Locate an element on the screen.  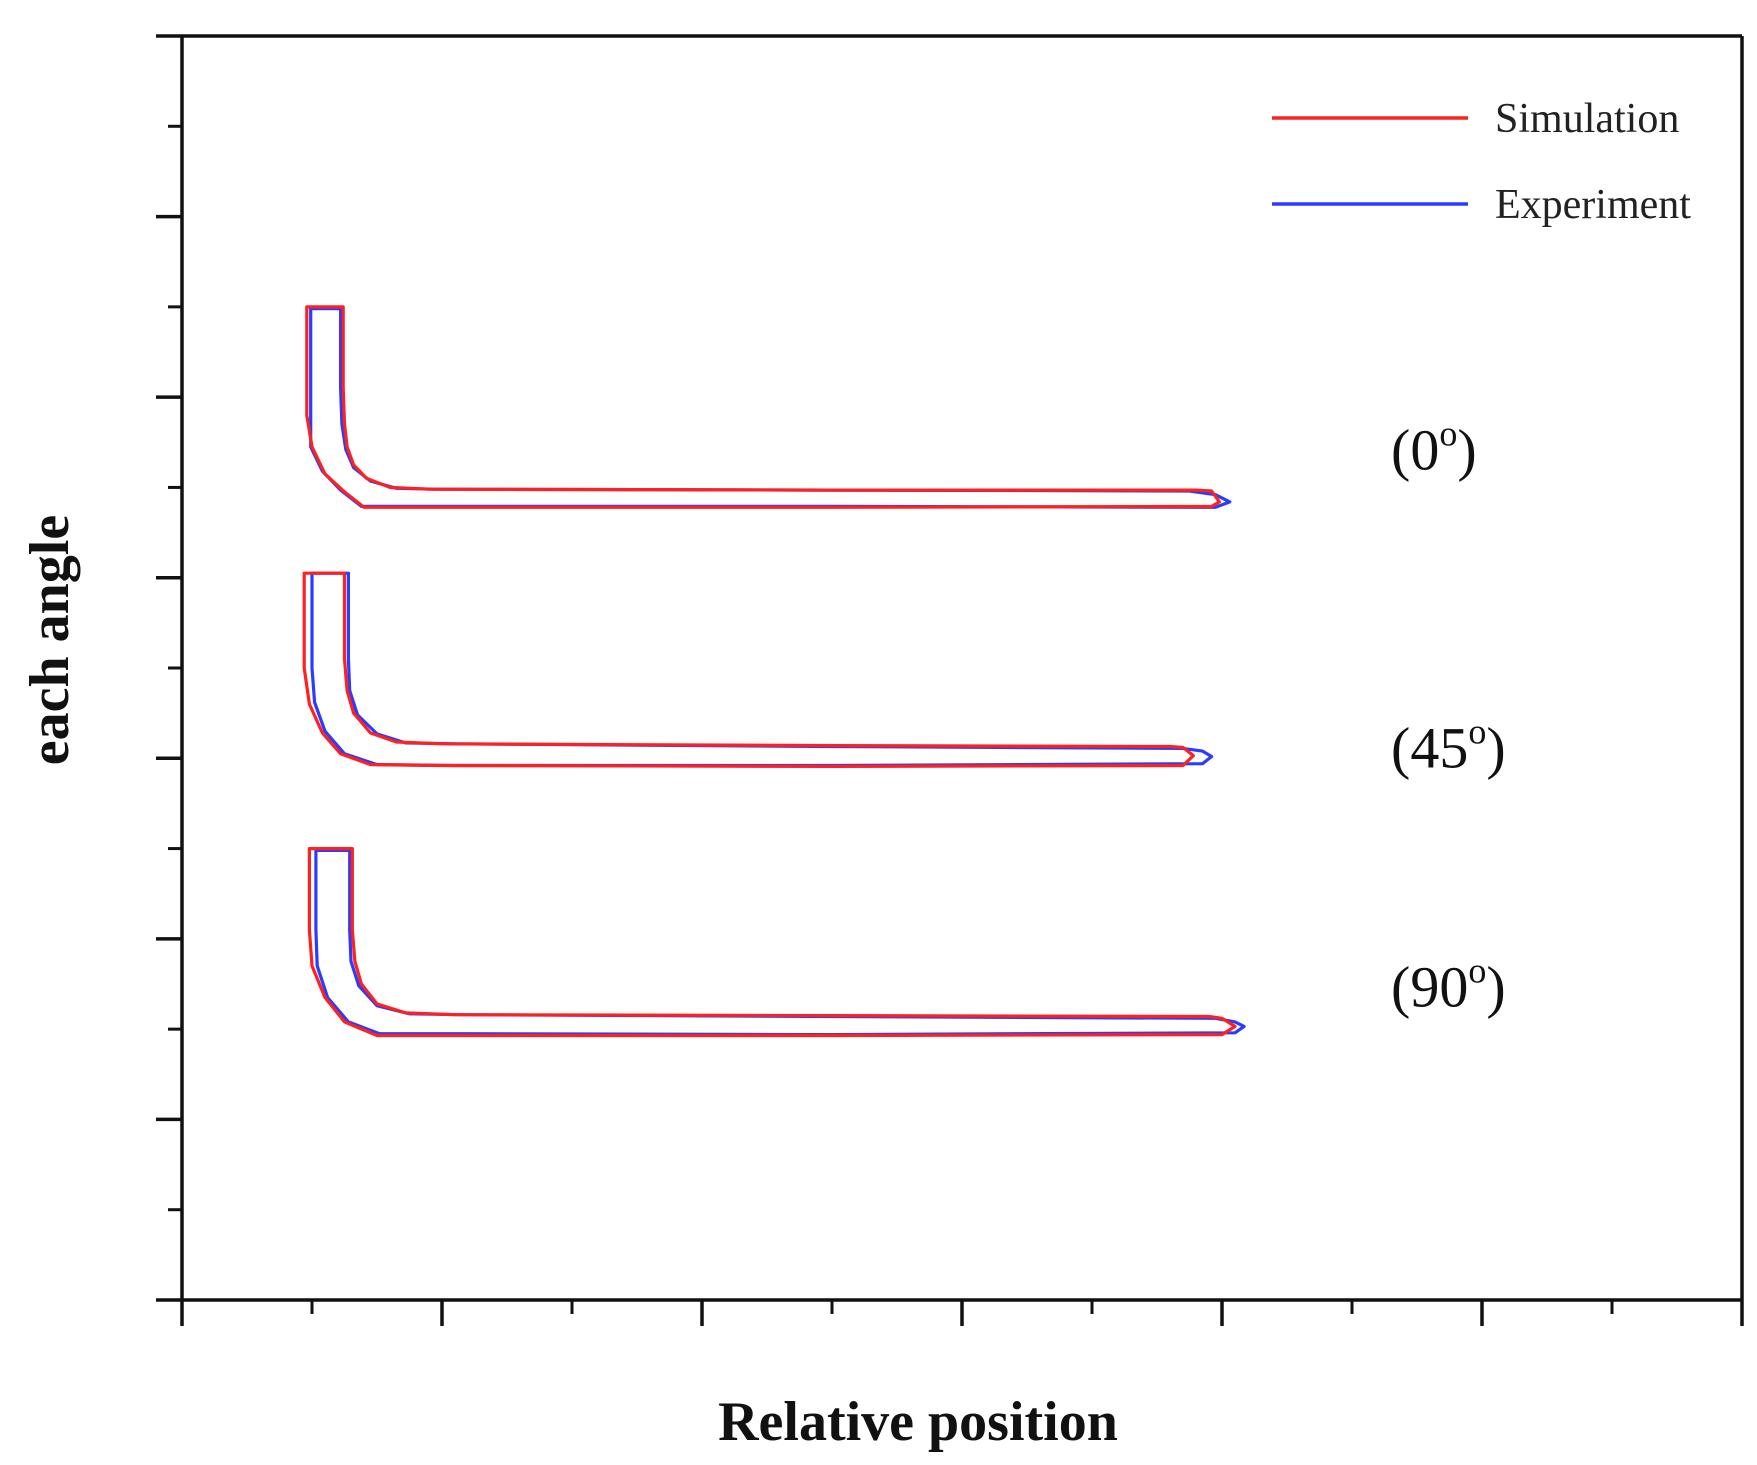
x-axis-label: Relative position is located at coordinates (918, 1422).